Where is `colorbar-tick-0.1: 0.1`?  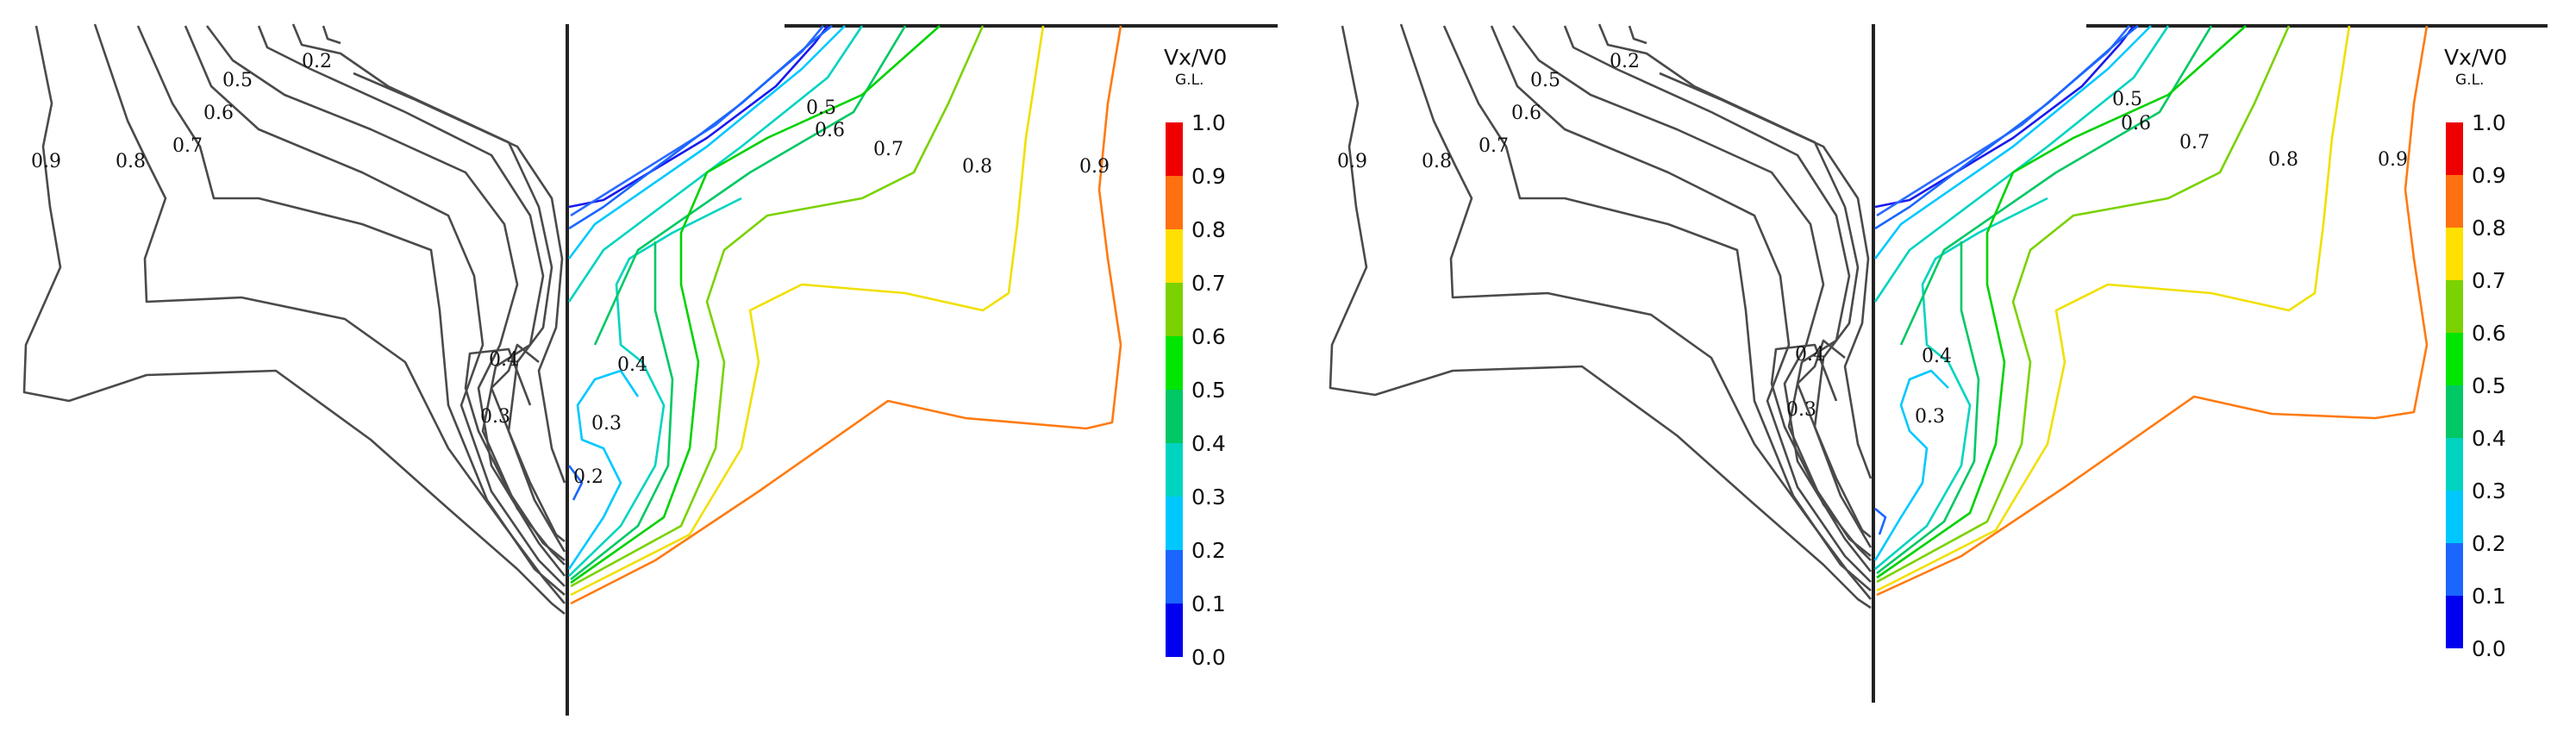
colorbar-tick-0.1: 0.1 is located at coordinates (1208, 603).